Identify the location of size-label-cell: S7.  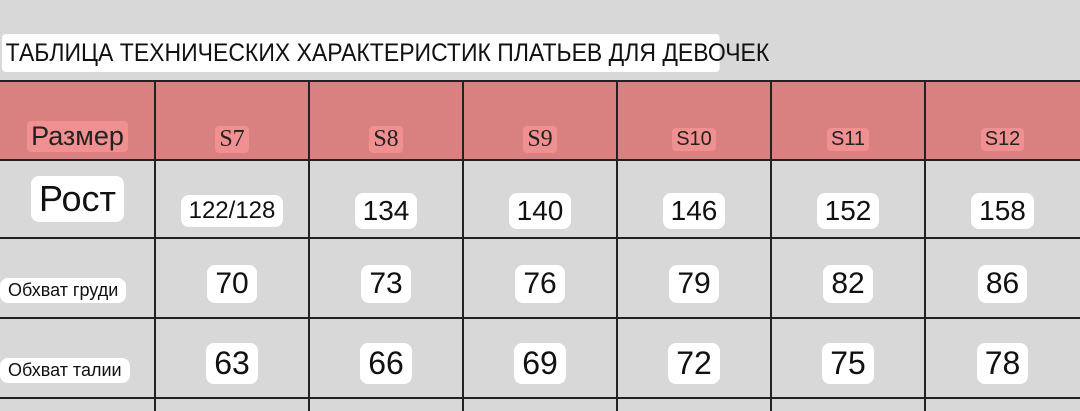
(232, 119).